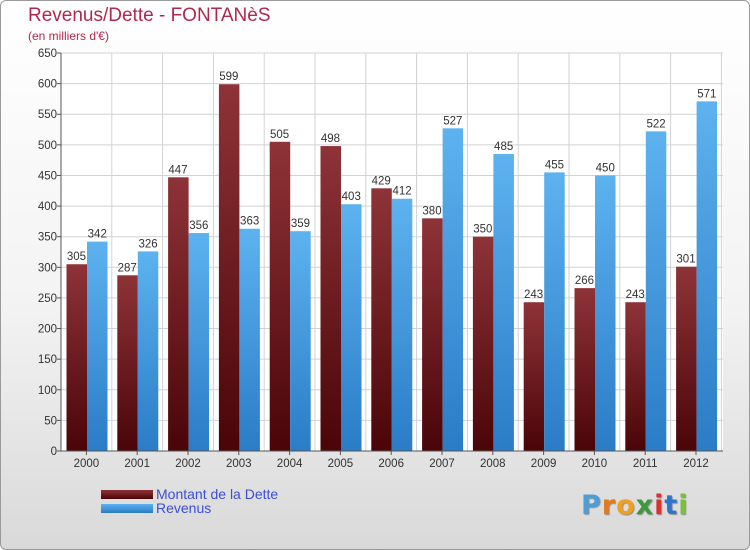 The image size is (750, 550). Describe the element at coordinates (147, 244) in the screenshot. I see `value-label-revenus-2001: 326` at that location.